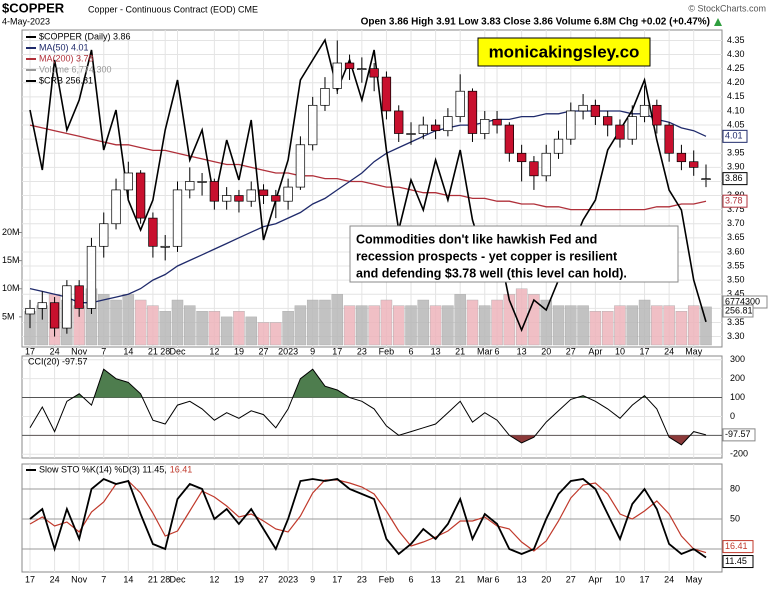 The height and width of the screenshot is (589, 769). Describe the element at coordinates (288, 579) in the screenshot. I see `x-tick-label: 2023` at that location.